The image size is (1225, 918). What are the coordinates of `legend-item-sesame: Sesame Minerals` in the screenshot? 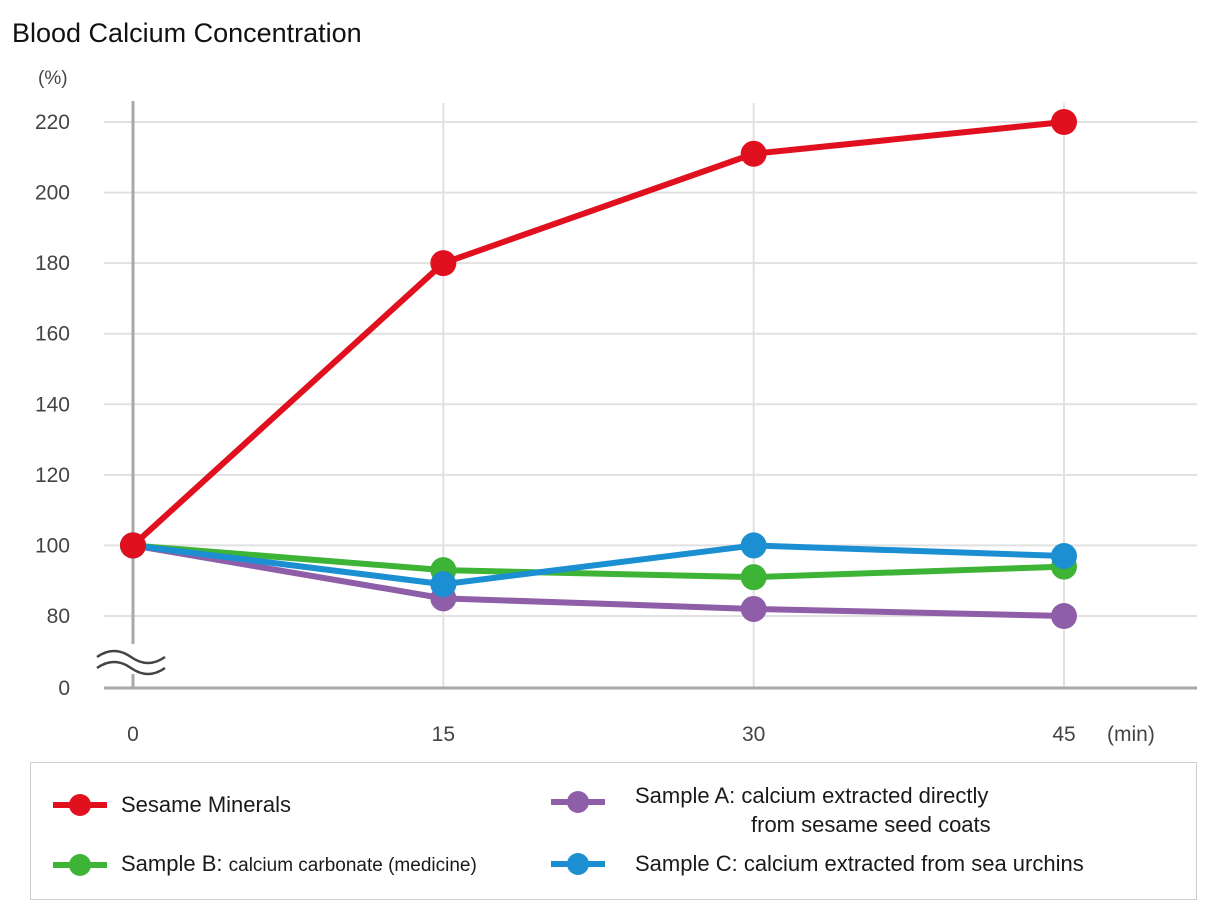 It's located at (172, 804).